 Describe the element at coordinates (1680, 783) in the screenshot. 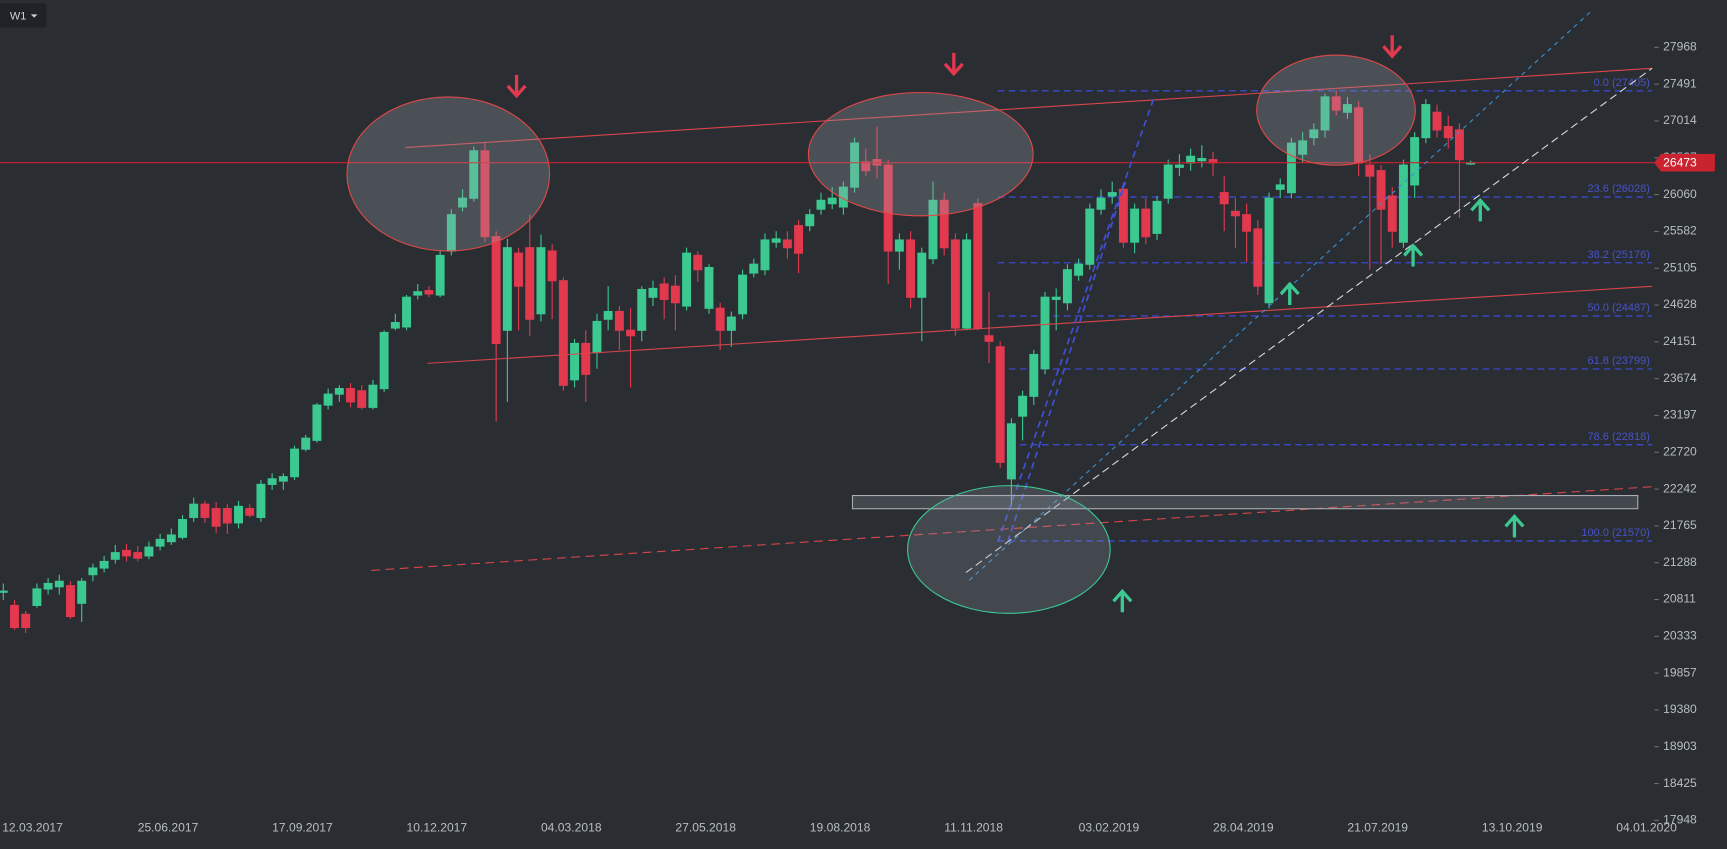

I see `y-tick-label: 18425` at that location.